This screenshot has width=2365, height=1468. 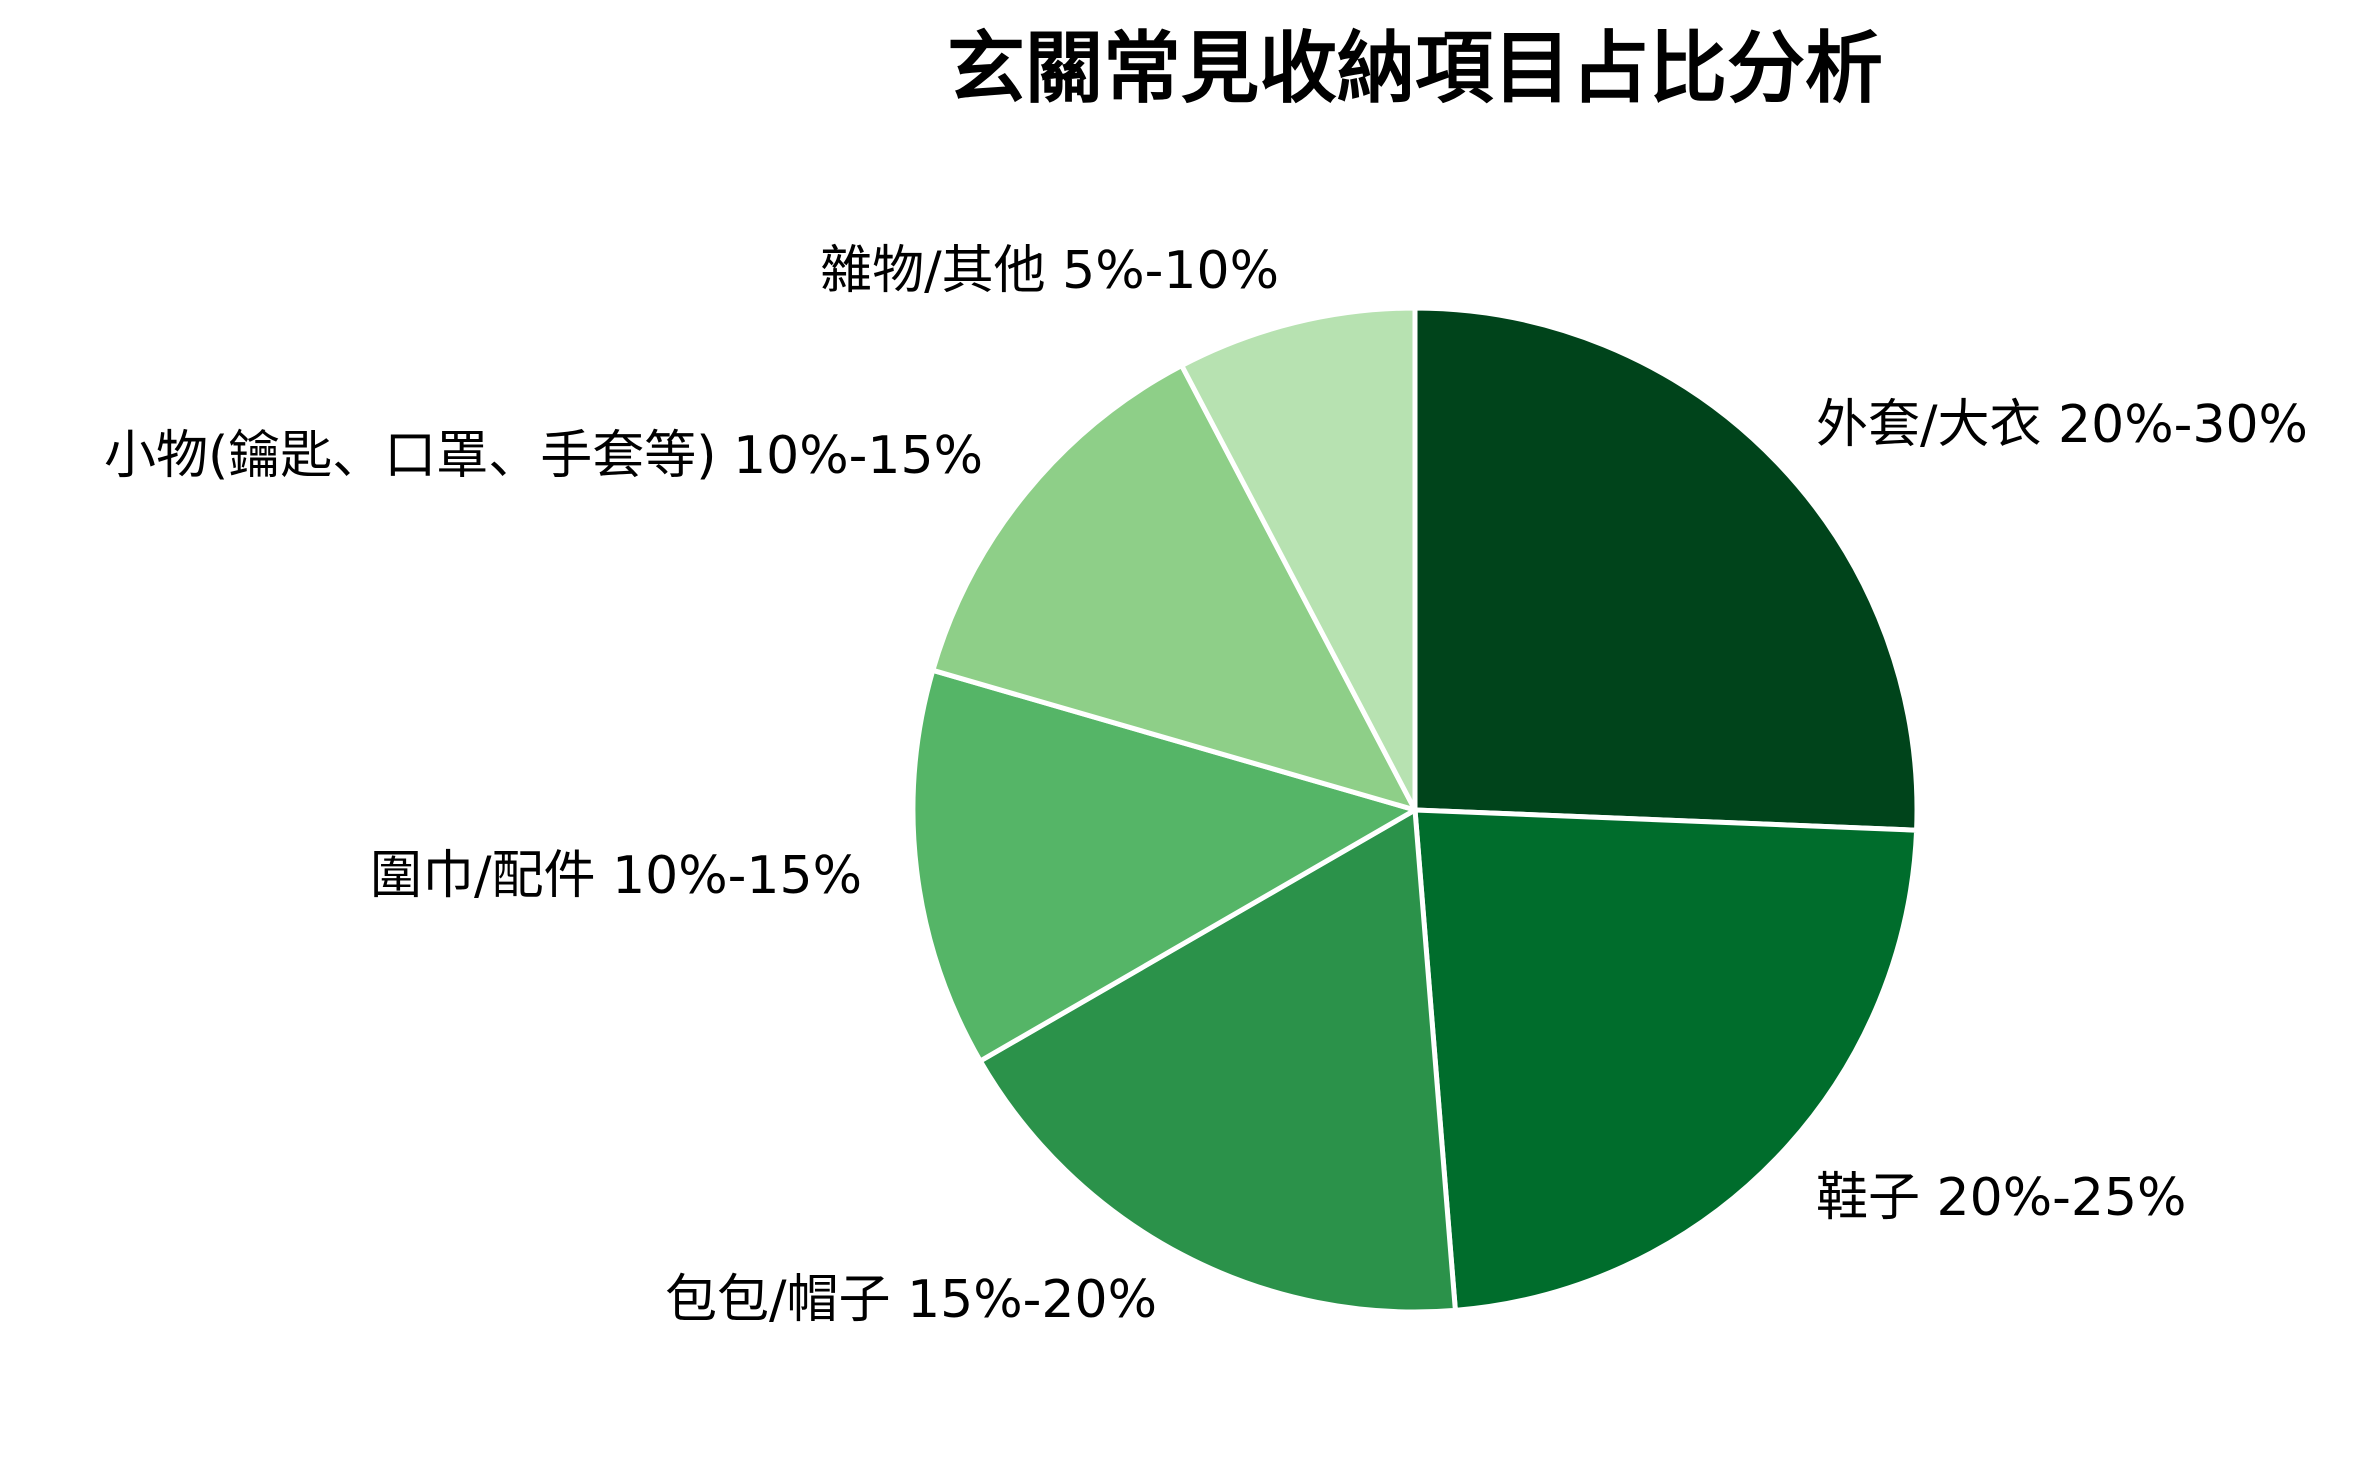 I want to click on pie-slice-bags-hats, so click(x=1217, y=1061).